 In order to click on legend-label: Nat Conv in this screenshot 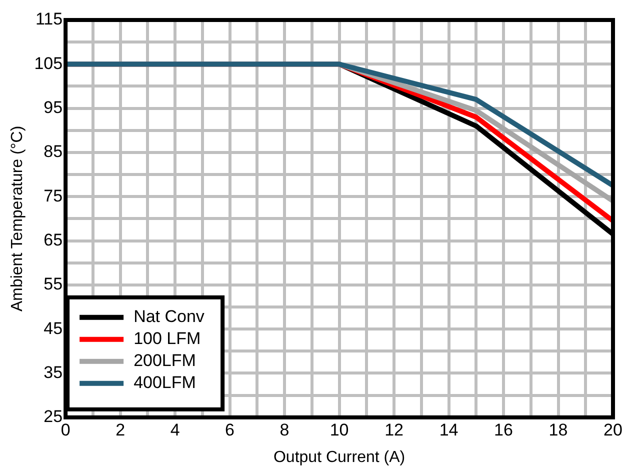, I will do `click(169, 316)`.